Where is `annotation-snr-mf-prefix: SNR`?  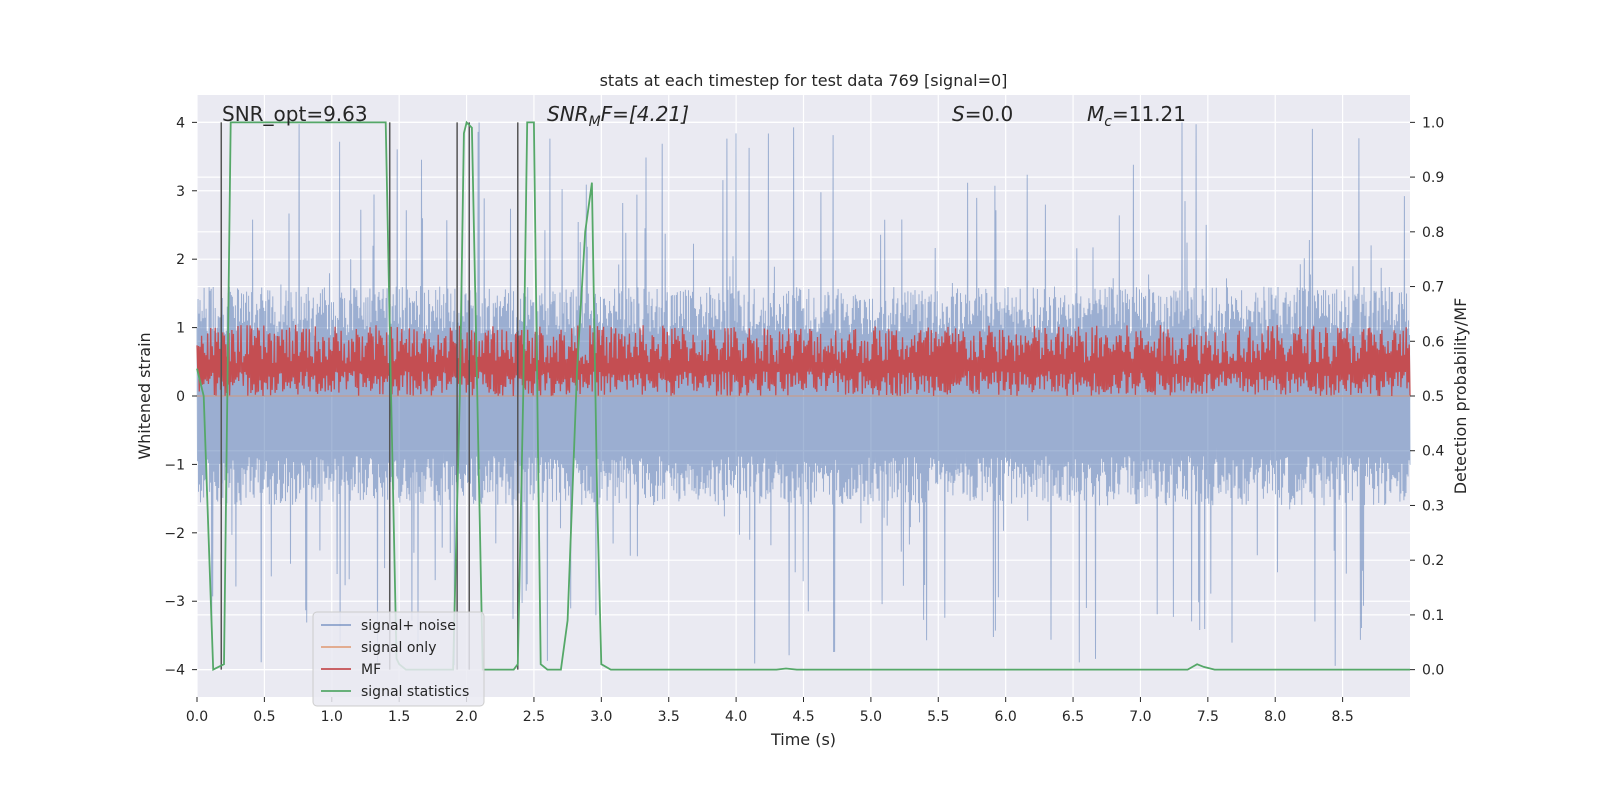 annotation-snr-mf-prefix: SNR is located at coordinates (568, 114).